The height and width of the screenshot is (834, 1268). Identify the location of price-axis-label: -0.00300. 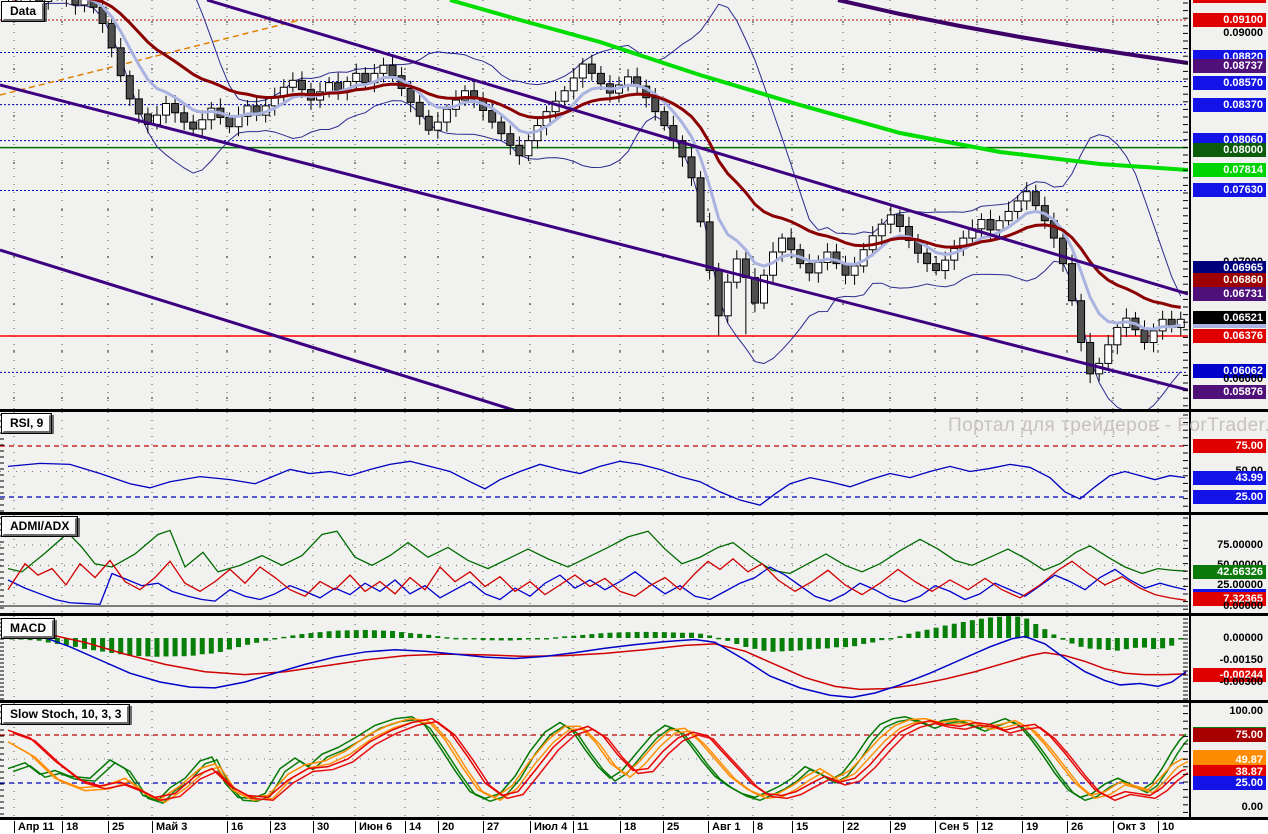
(1241, 682).